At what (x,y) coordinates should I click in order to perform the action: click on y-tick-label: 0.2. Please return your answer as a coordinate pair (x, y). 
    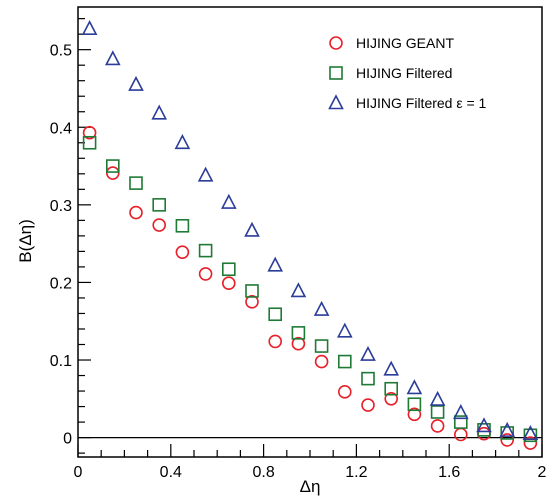
    Looking at the image, I should click on (61, 283).